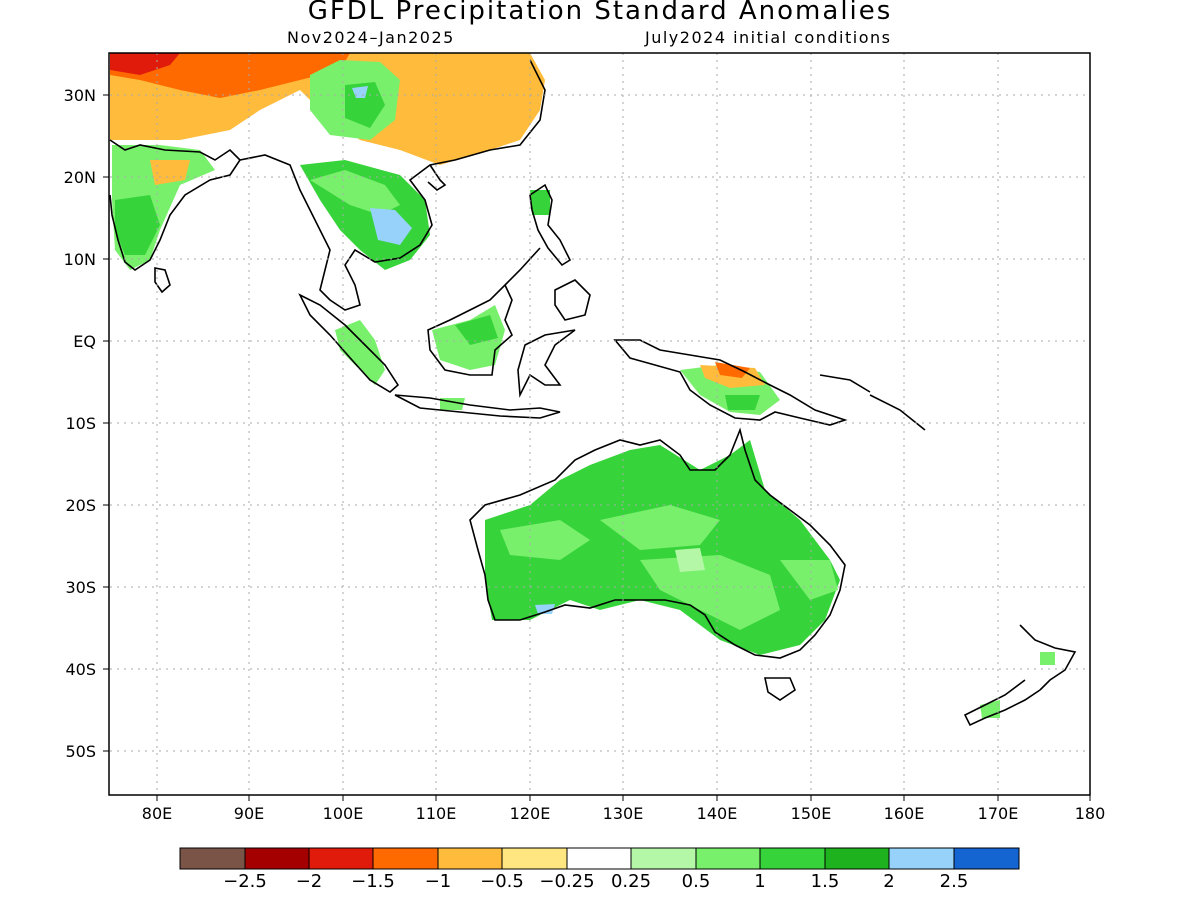  I want to click on lat-label: 40S, so click(80, 669).